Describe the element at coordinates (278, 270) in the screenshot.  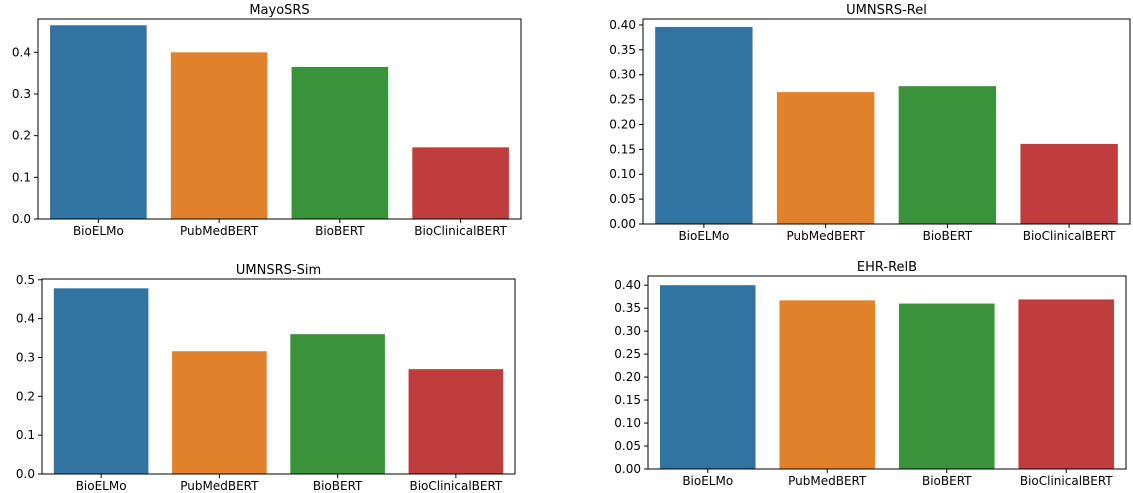
I see `chart-title: UMNSRS-Sim` at that location.